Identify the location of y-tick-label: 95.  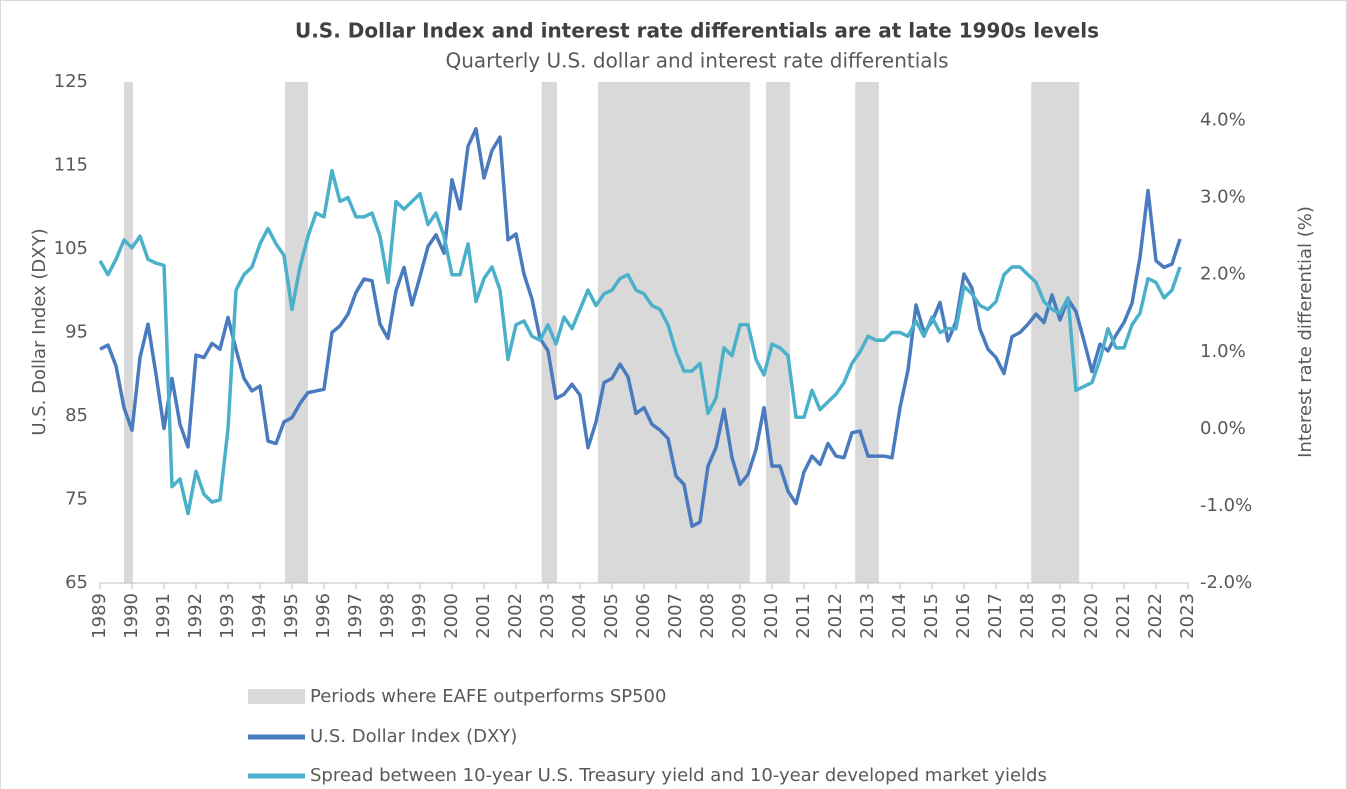
(76, 332).